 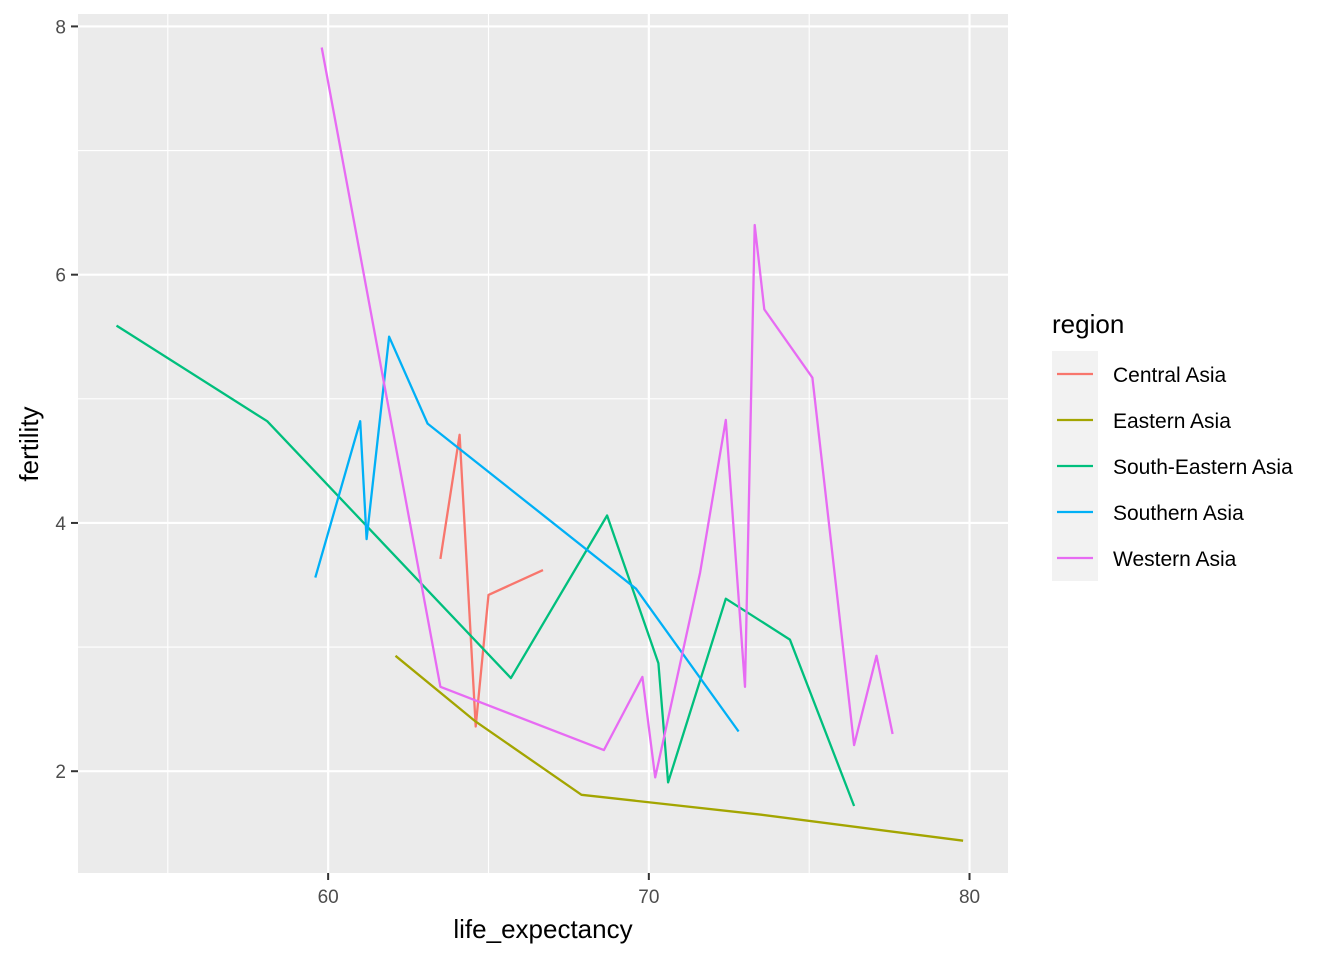 I want to click on series-line-eastern-asia, so click(x=679, y=748).